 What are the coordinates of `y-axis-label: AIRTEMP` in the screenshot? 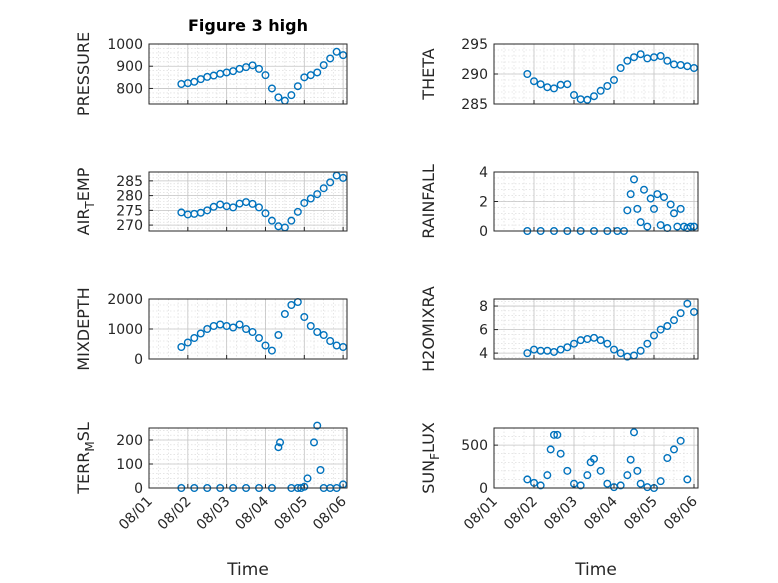 It's located at (85, 201).